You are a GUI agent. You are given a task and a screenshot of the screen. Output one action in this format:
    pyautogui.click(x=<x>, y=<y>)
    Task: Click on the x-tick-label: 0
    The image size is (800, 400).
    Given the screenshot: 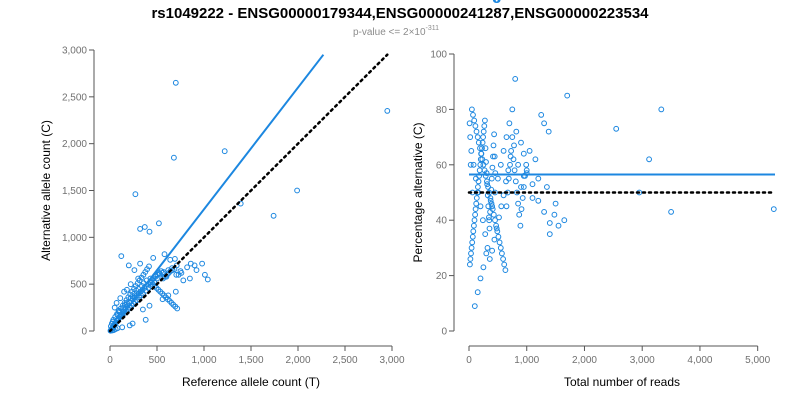 What is the action you would take?
    pyautogui.click(x=110, y=360)
    